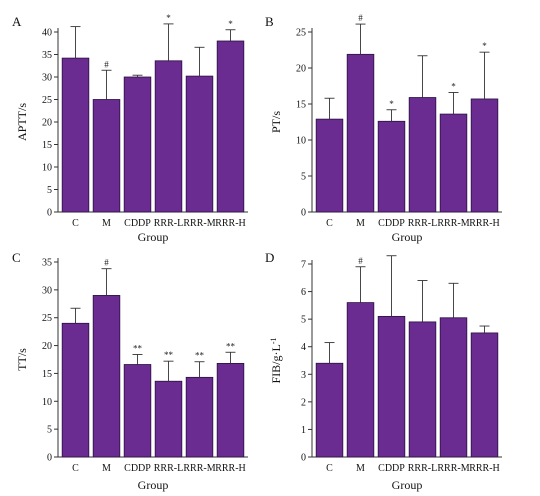  Describe the element at coordinates (303, 430) in the screenshot. I see `y-tick-label: 1` at that location.